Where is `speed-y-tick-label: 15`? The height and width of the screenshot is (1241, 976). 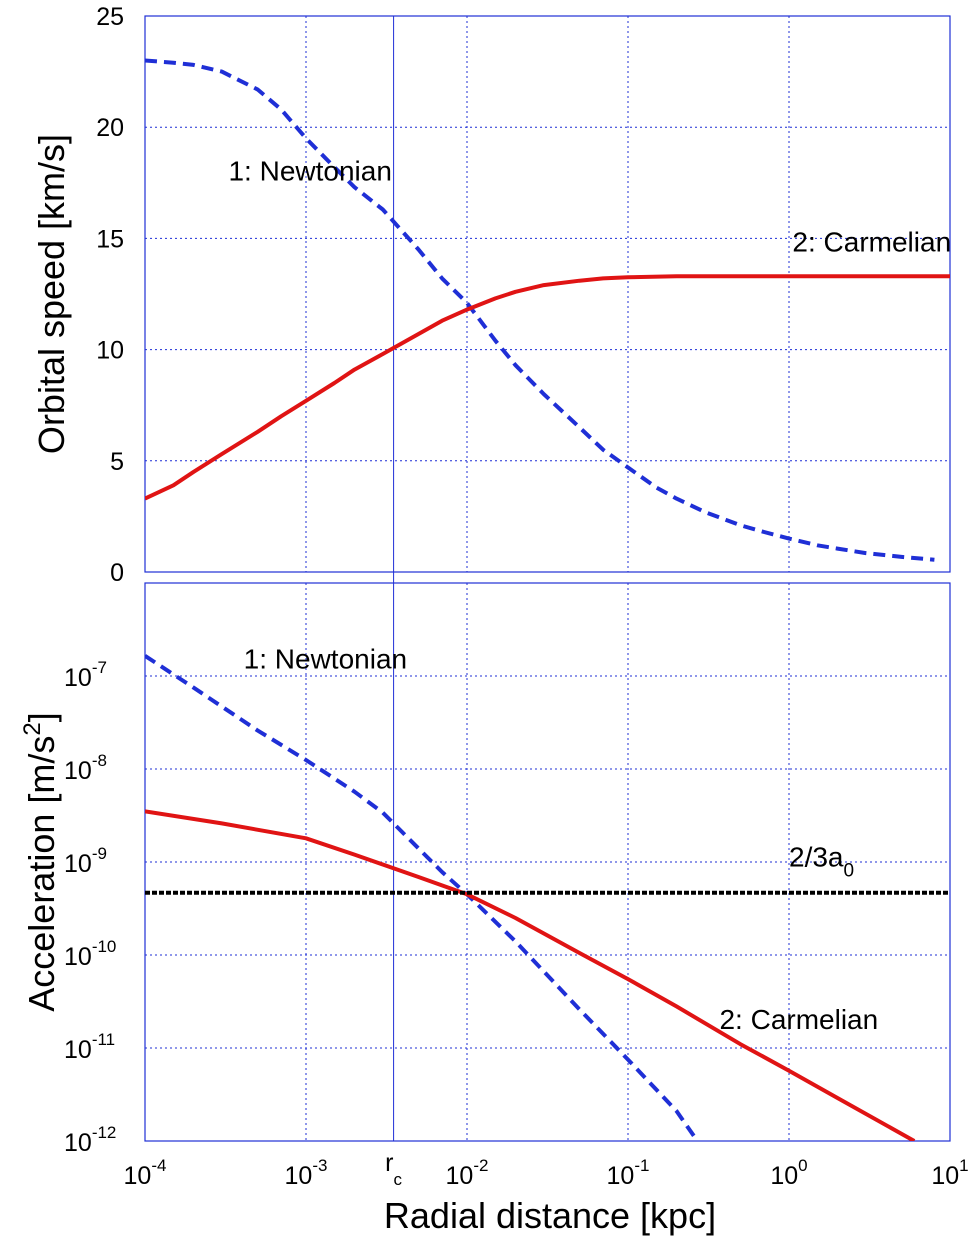
speed-y-tick-label: 15 is located at coordinates (110, 239).